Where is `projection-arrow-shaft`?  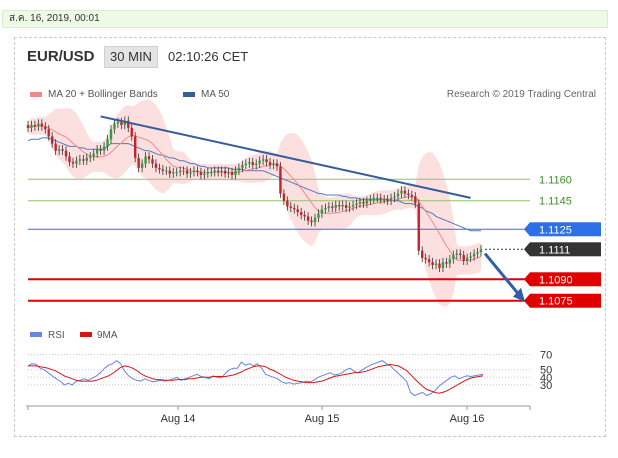
projection-arrow-shaft is located at coordinates (502, 274).